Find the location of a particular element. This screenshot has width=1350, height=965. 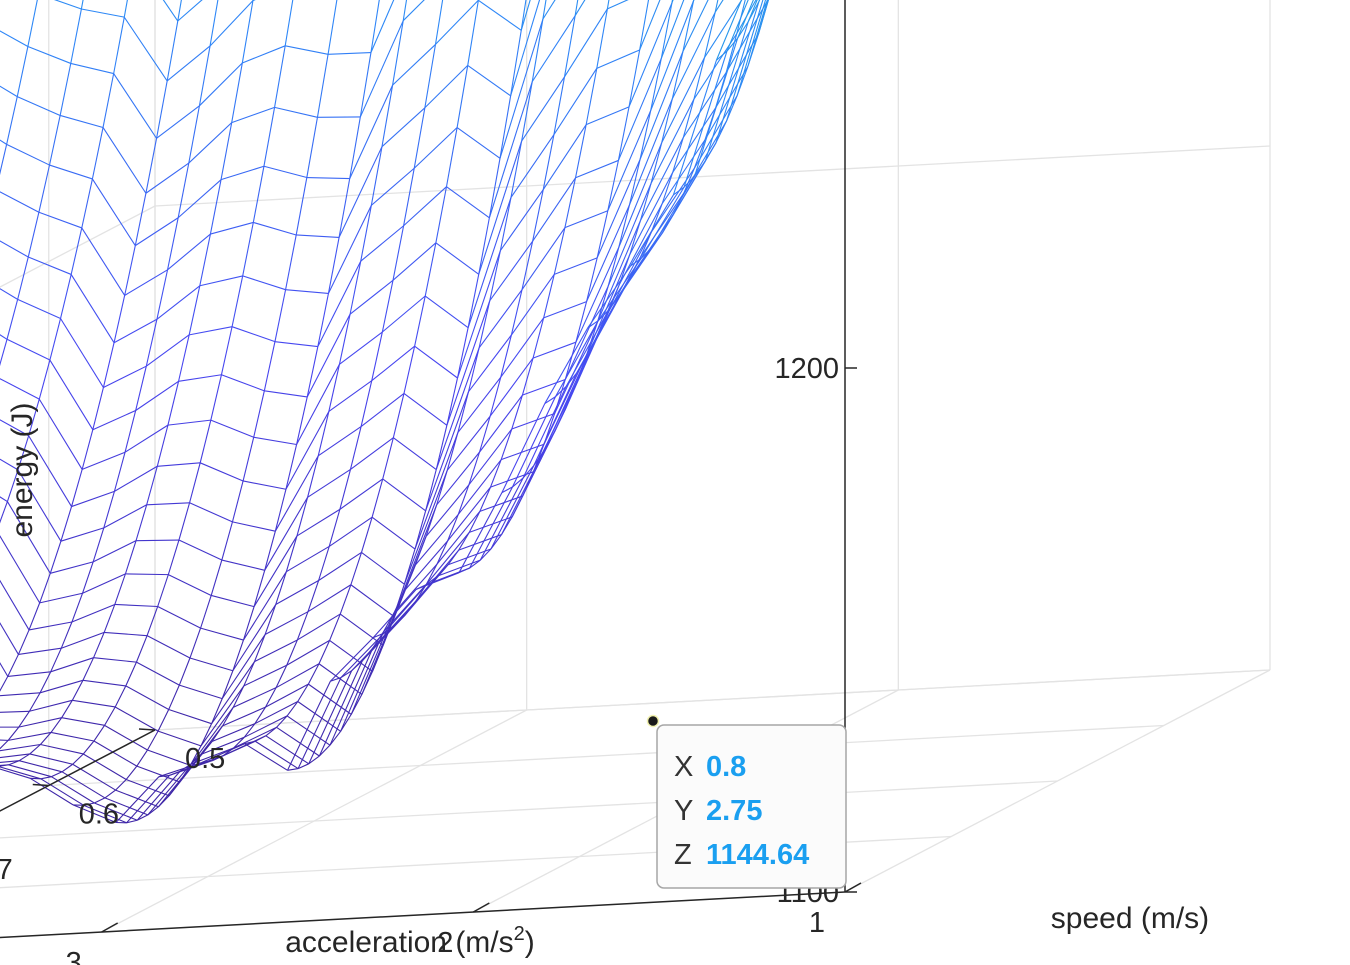

y-axis-label: acceleration (m/s2) is located at coordinates (410, 941).